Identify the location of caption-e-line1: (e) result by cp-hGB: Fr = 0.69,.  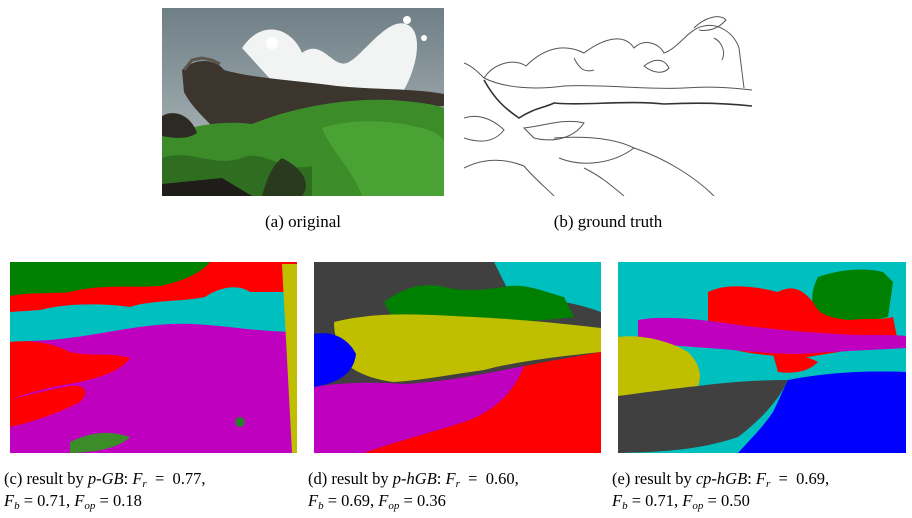
(721, 479).